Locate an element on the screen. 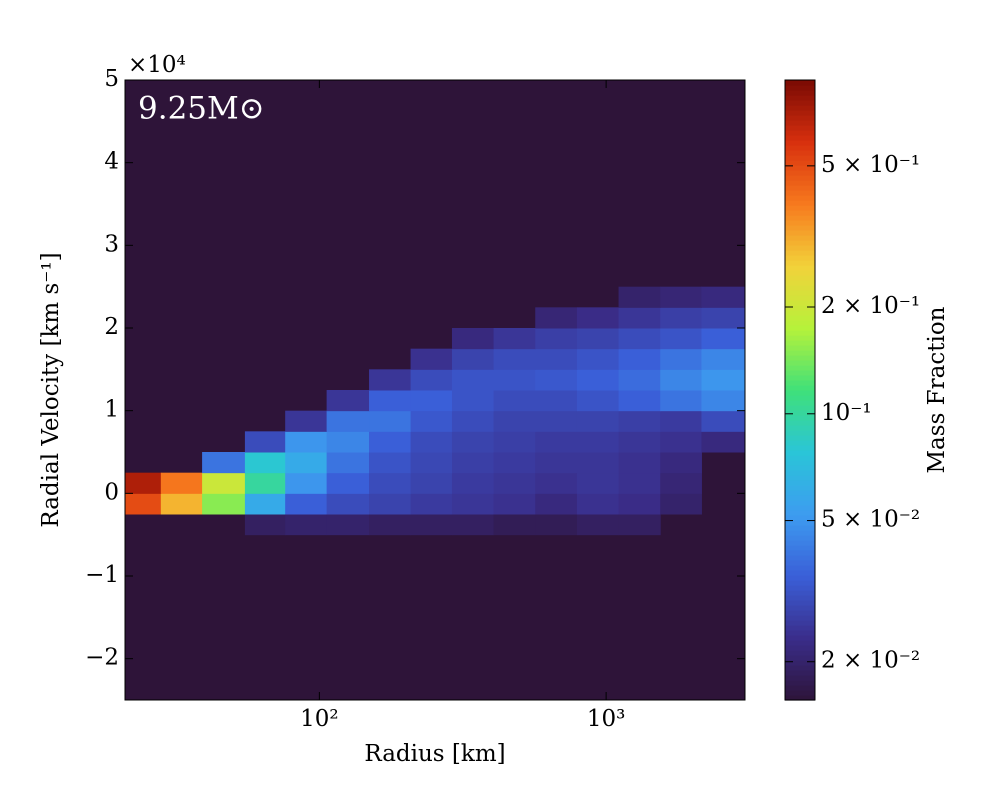 The height and width of the screenshot is (800, 1000). y-tick-label: −2 is located at coordinates (102, 658).